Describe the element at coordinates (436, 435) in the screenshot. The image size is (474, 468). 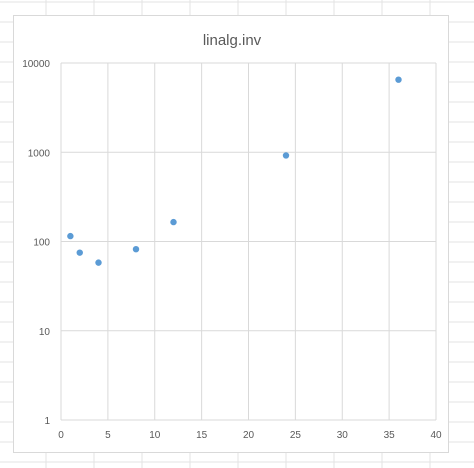
I see `x-tick-label: 40` at that location.